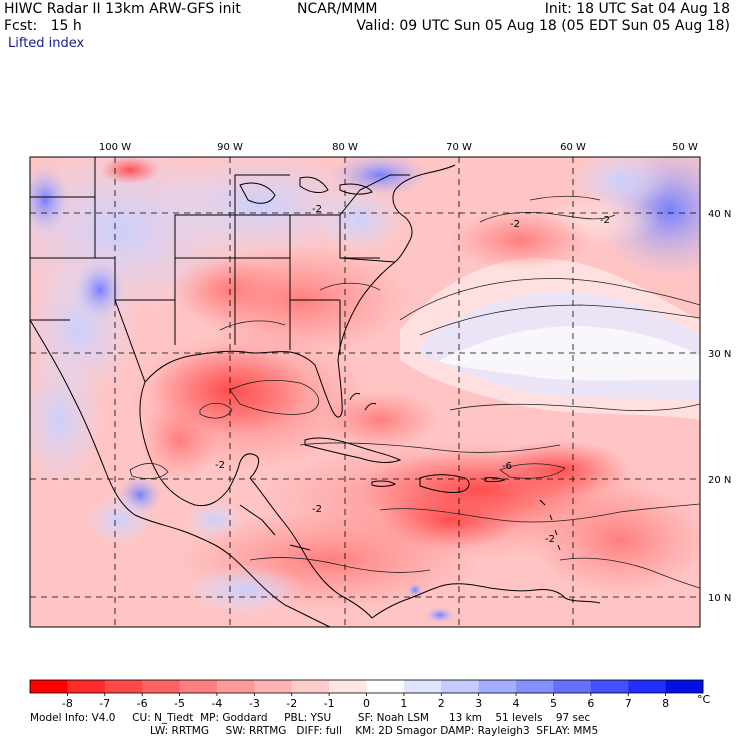 The width and height of the screenshot is (740, 740). Describe the element at coordinates (67, 703) in the screenshot. I see `colorbar-label: -8` at that location.